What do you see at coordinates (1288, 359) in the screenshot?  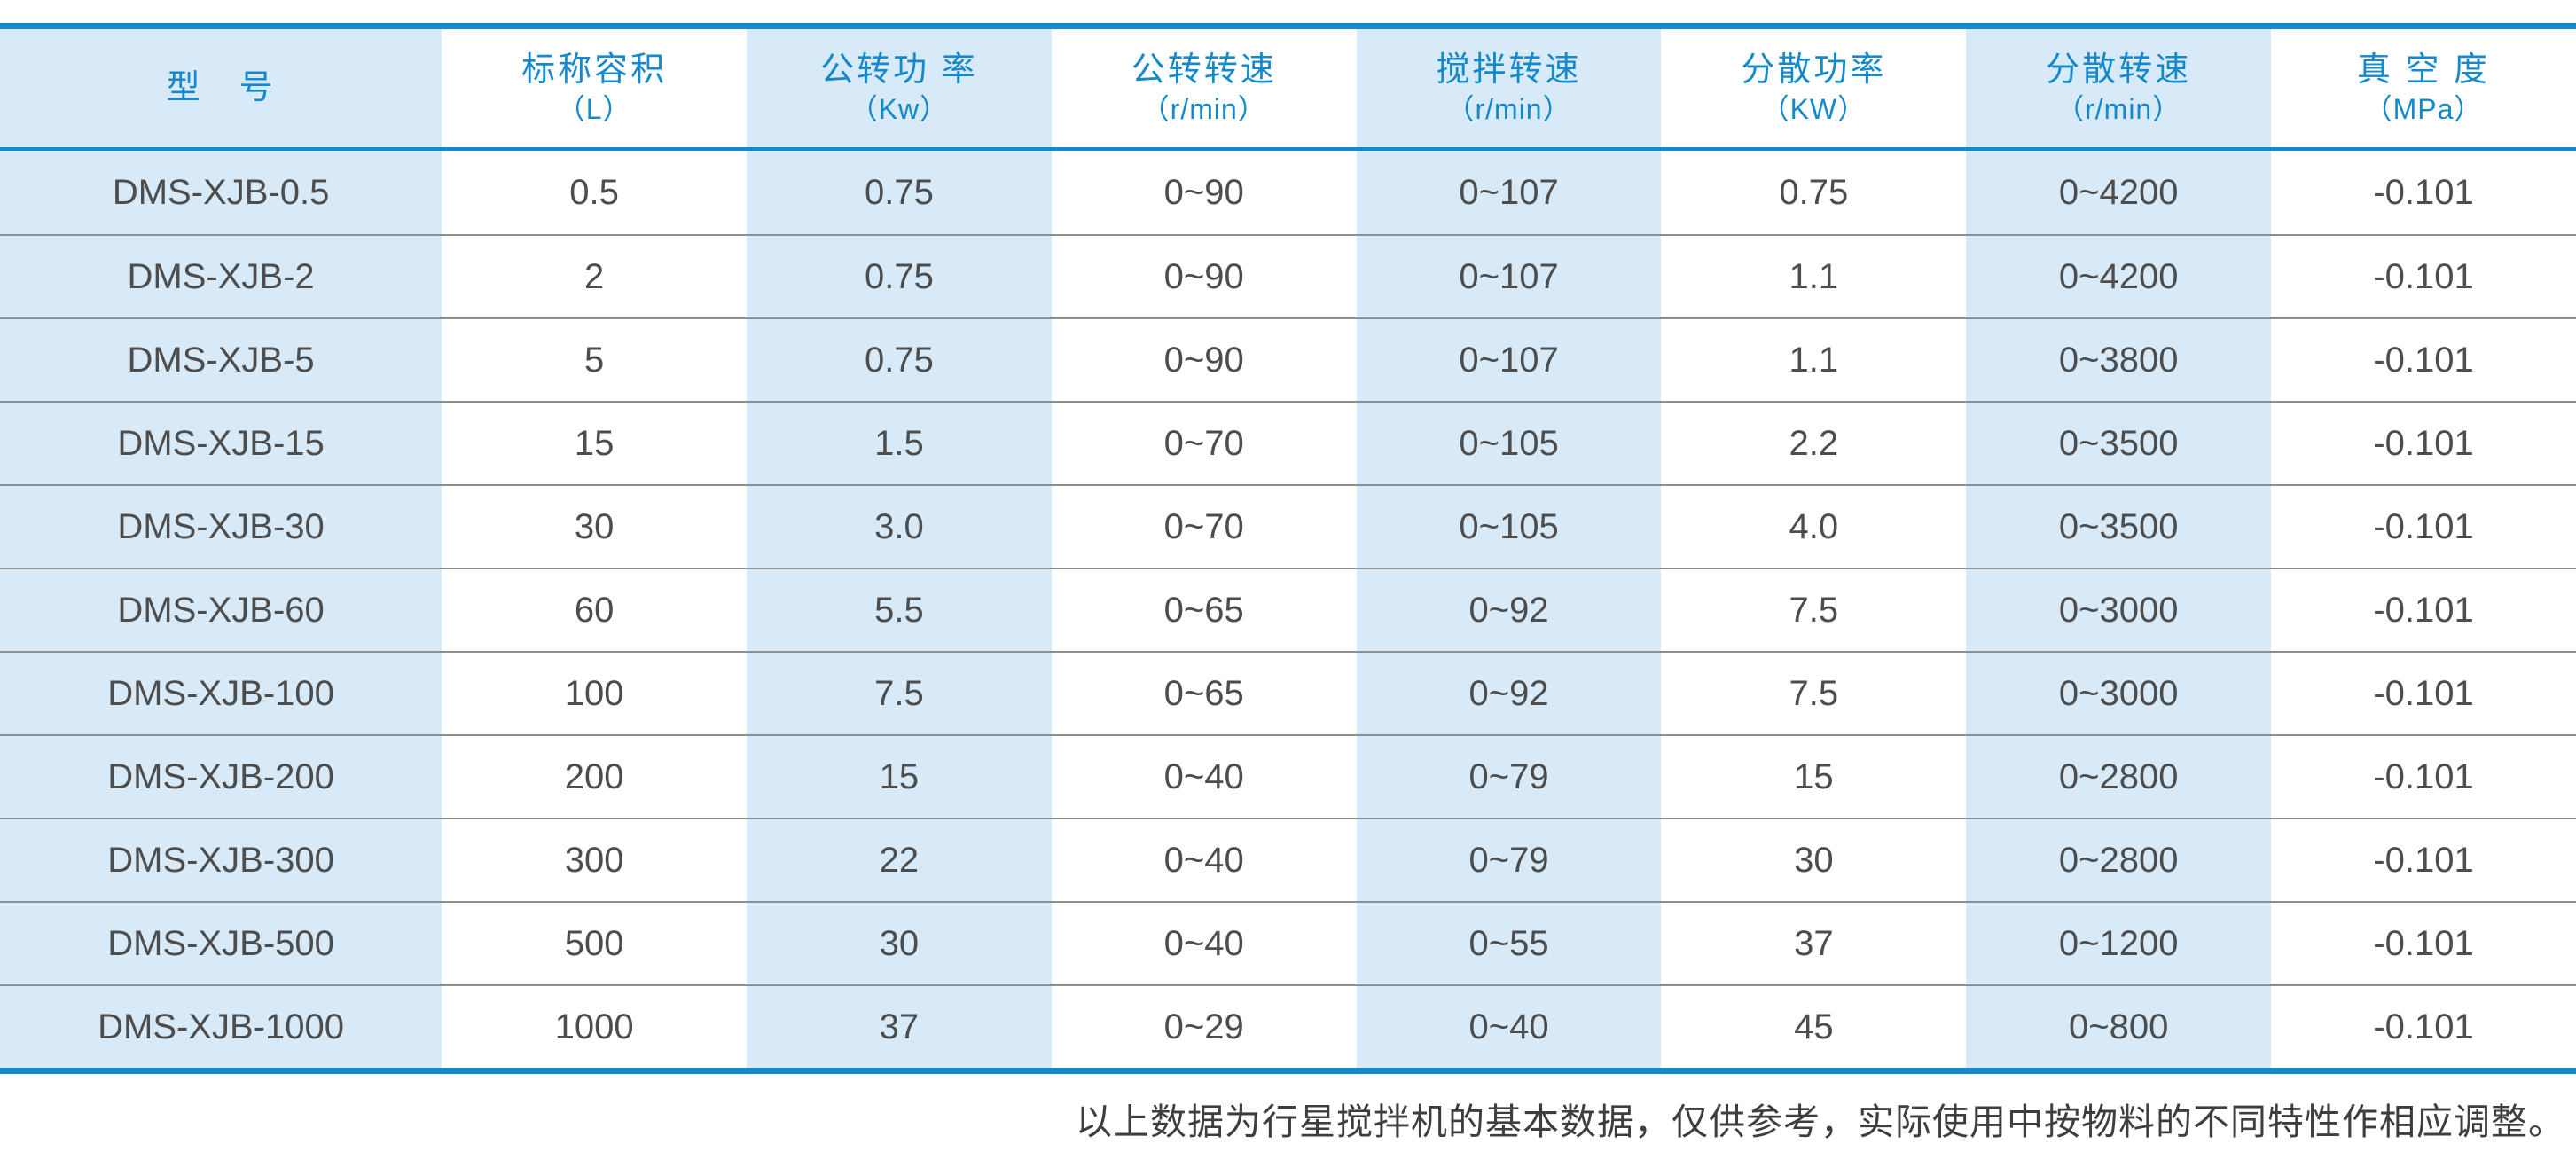 I see `table-row: DMS-XJB-5 5 0.75 0~90 0~107 1.1 0~3800 -0.101` at bounding box center [1288, 359].